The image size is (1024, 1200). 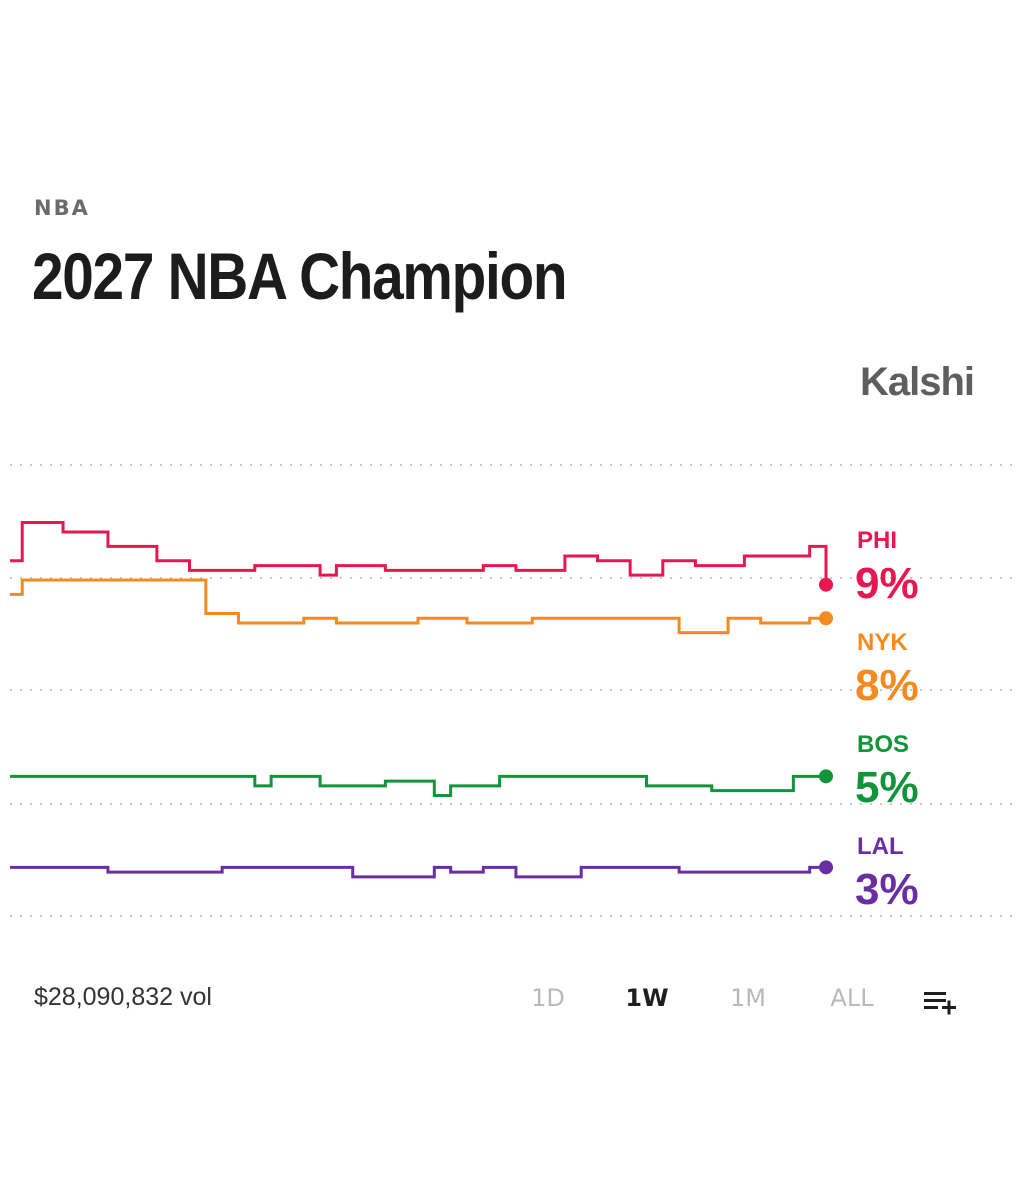 What do you see at coordinates (852, 998) in the screenshot?
I see `range-all-button: ALL` at bounding box center [852, 998].